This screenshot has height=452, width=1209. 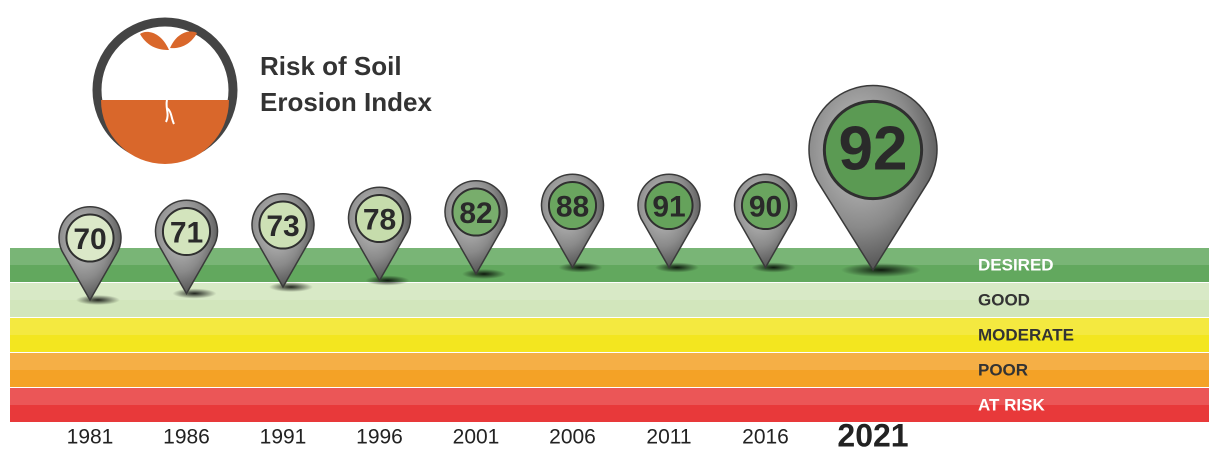 I want to click on pin-value: 73, so click(x=282, y=226).